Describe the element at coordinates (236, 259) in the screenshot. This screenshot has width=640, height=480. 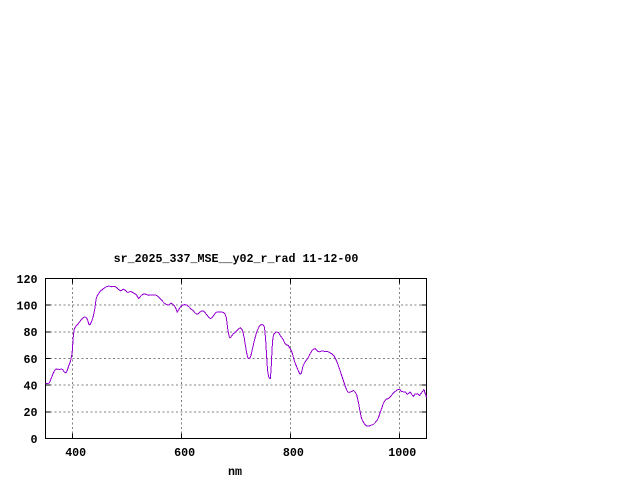
I see `svg-text:sr_2025_337_MSE__y02_r_rad 11-: sr_2025_337_MSE__y02_r_rad 11-12-00` at that location.